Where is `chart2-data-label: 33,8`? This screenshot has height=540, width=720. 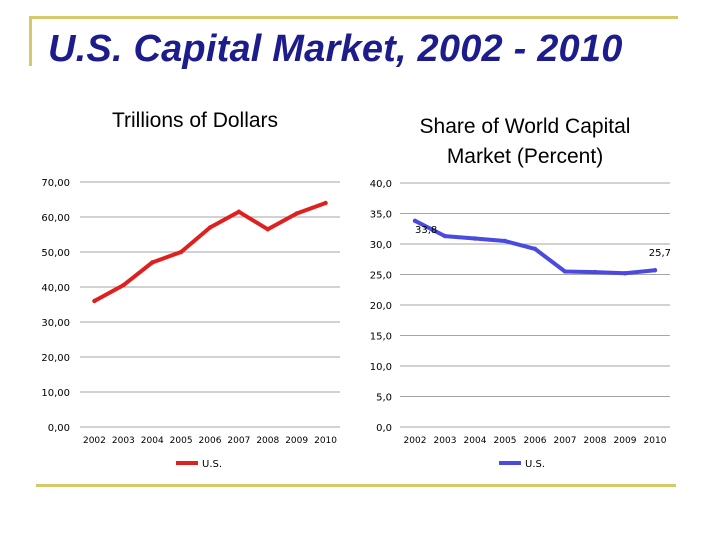 chart2-data-label: 33,8 is located at coordinates (426, 230).